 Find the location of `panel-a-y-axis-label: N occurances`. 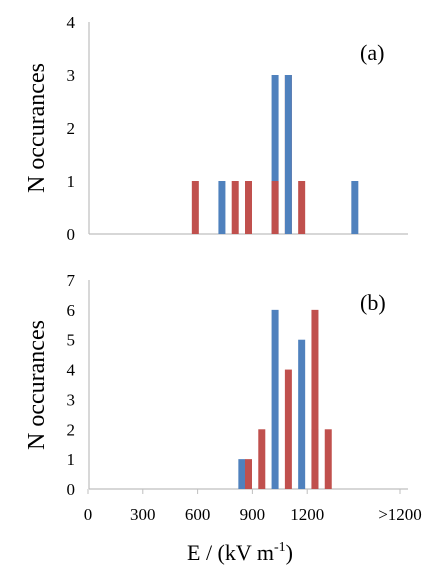

panel-a-y-axis-label: N occurances is located at coordinates (37, 128).